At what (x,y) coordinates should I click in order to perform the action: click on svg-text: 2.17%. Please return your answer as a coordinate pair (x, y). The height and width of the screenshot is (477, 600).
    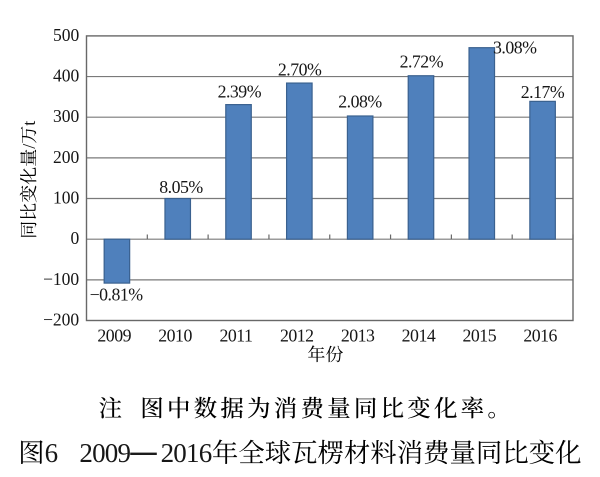
    Looking at the image, I should click on (543, 92).